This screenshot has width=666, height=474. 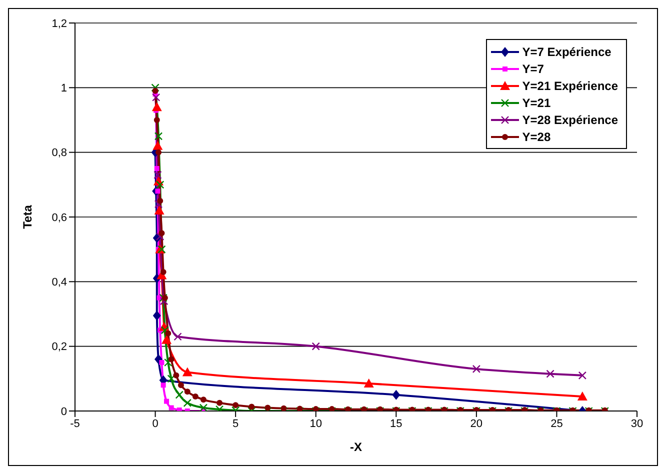 What do you see at coordinates (536, 137) in the screenshot?
I see `legend-label: Y=28` at bounding box center [536, 137].